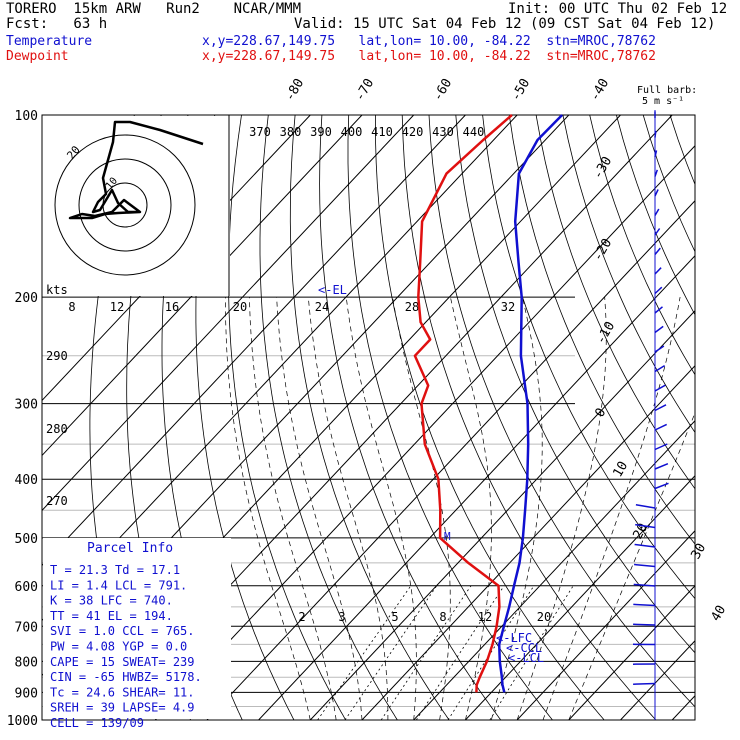 This screenshot has height=740, width=740. Describe the element at coordinates (364, 90) in the screenshot. I see `isotherm-label: -70` at that location.